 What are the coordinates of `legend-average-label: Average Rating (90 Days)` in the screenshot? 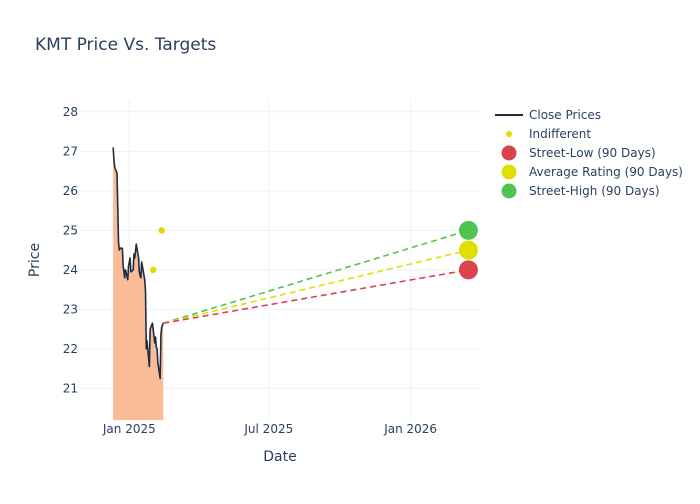 It's located at (606, 172).